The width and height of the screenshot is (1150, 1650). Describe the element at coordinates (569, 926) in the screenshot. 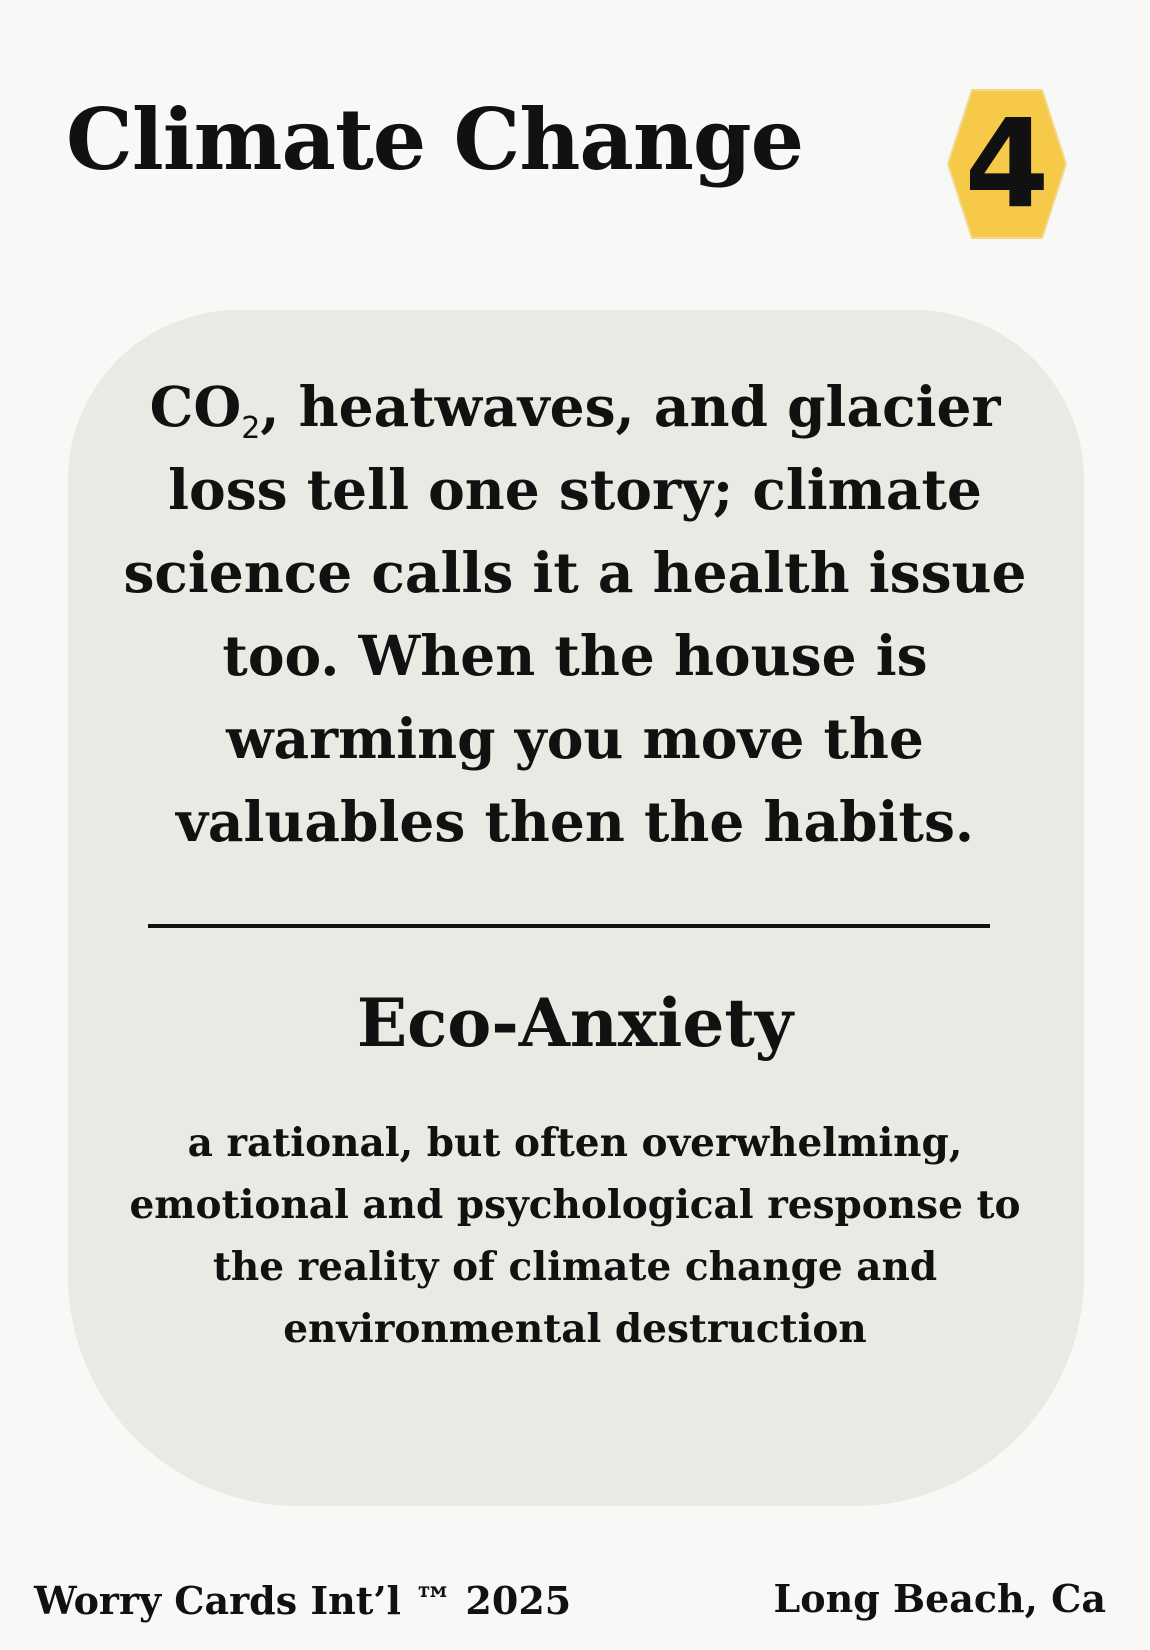

I see `divider` at that location.